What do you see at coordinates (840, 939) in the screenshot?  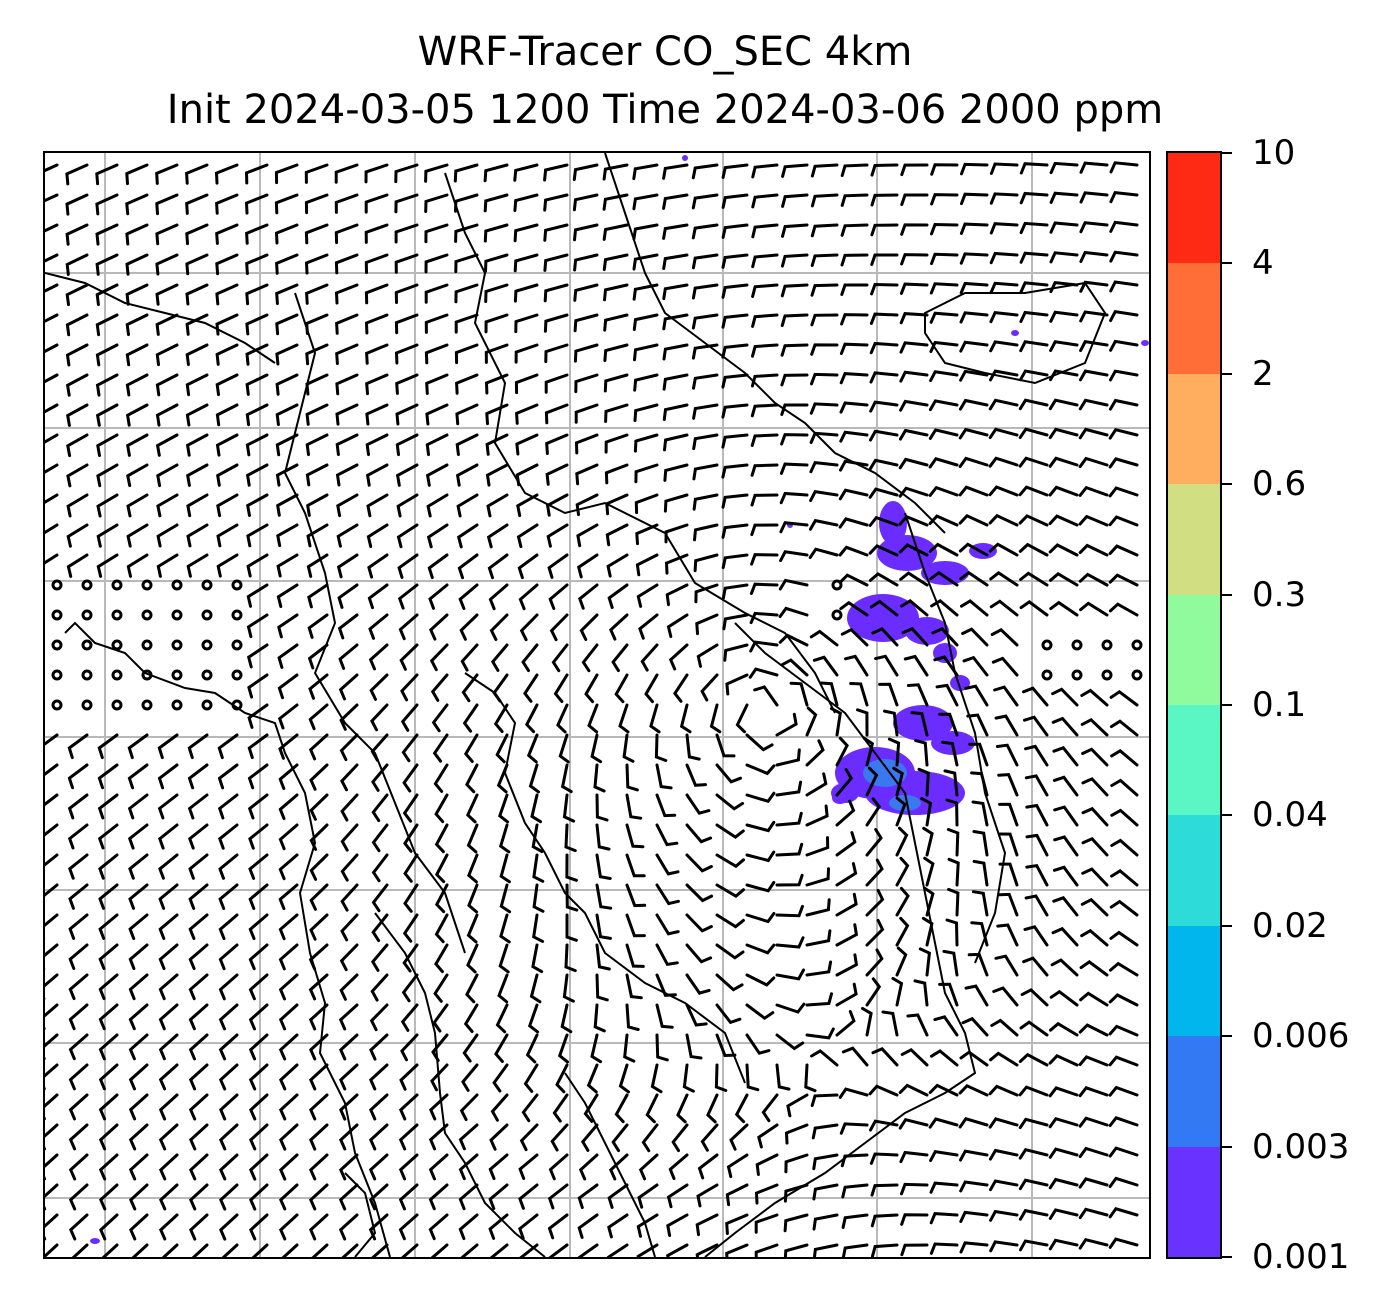 I see `coastline` at bounding box center [840, 939].